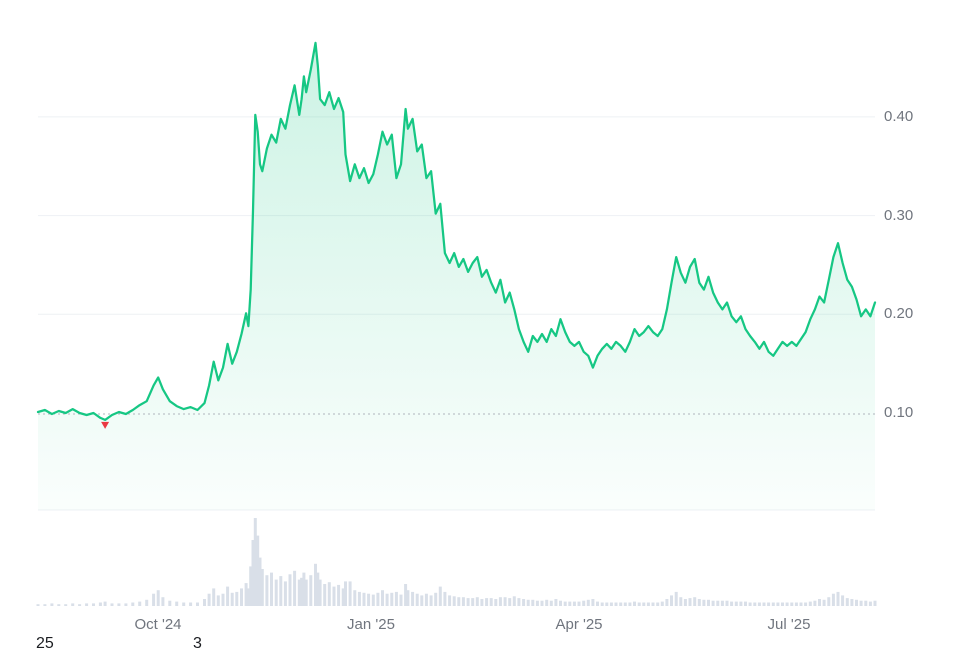  I want to click on x-tick-label: Jul '25, so click(789, 624).